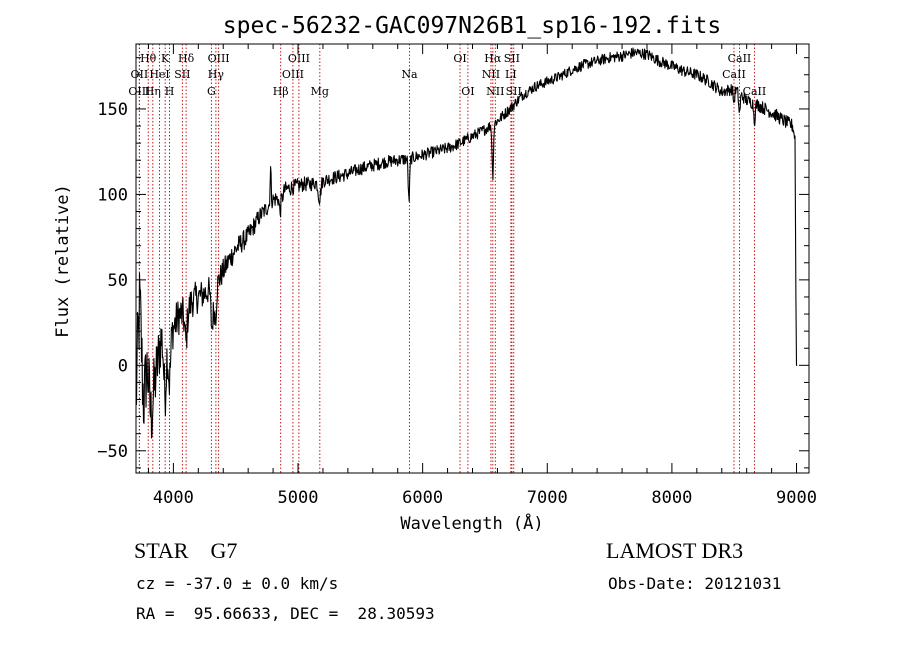 This screenshot has height=649, width=900. What do you see at coordinates (165, 58) in the screenshot?
I see `spectral-line-label: K` at bounding box center [165, 58].